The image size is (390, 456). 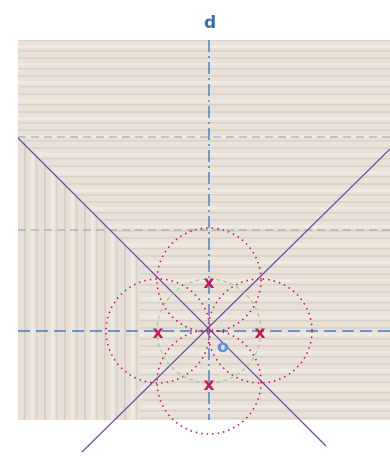 I want to click on cross-mark-left: x, so click(x=158, y=333).